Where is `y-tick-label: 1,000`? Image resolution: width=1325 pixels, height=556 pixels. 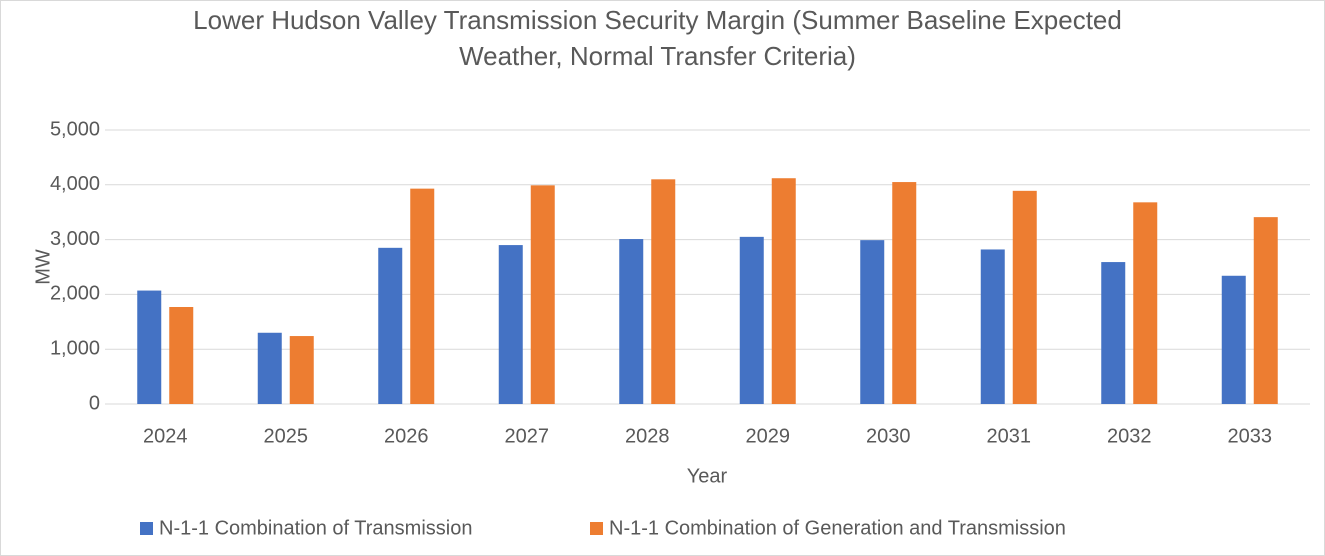
y-tick-label: 1,000 is located at coordinates (75, 348).